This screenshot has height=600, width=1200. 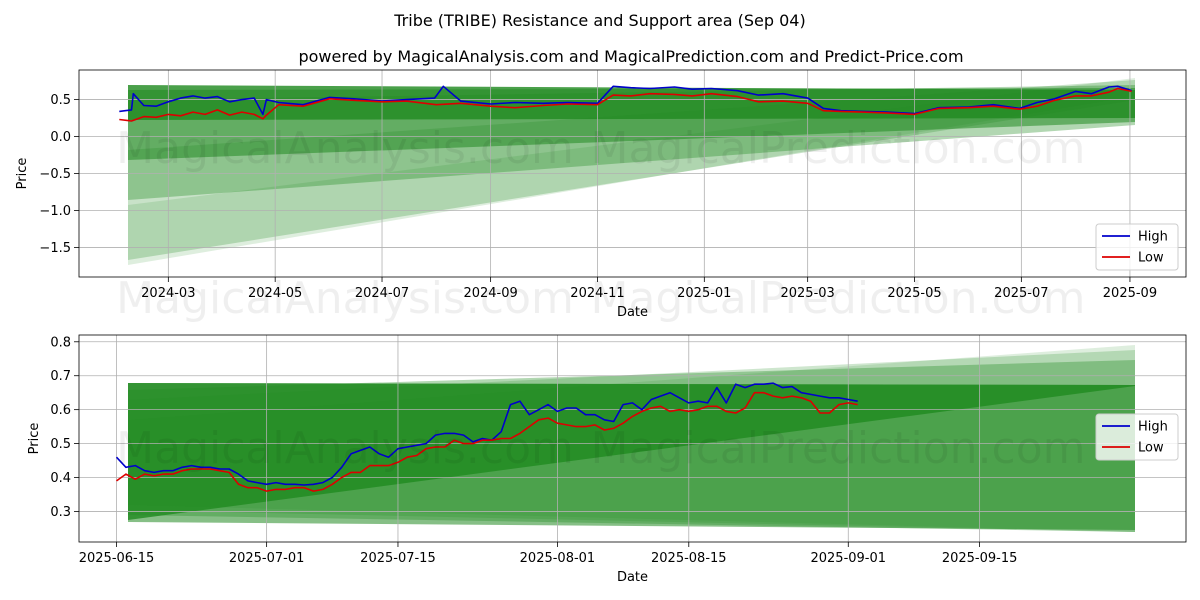 I want to click on x-tick-label: 2025-07-01, so click(x=267, y=558).